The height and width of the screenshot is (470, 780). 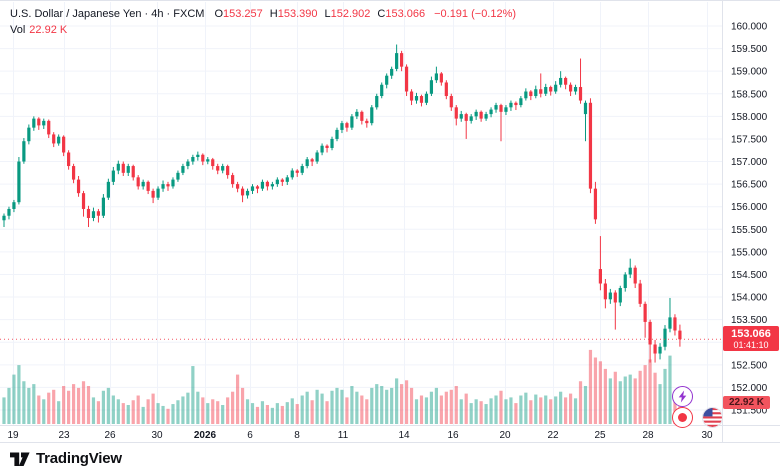 What do you see at coordinates (243, 14) in the screenshot?
I see `open-value: 153.257` at bounding box center [243, 14].